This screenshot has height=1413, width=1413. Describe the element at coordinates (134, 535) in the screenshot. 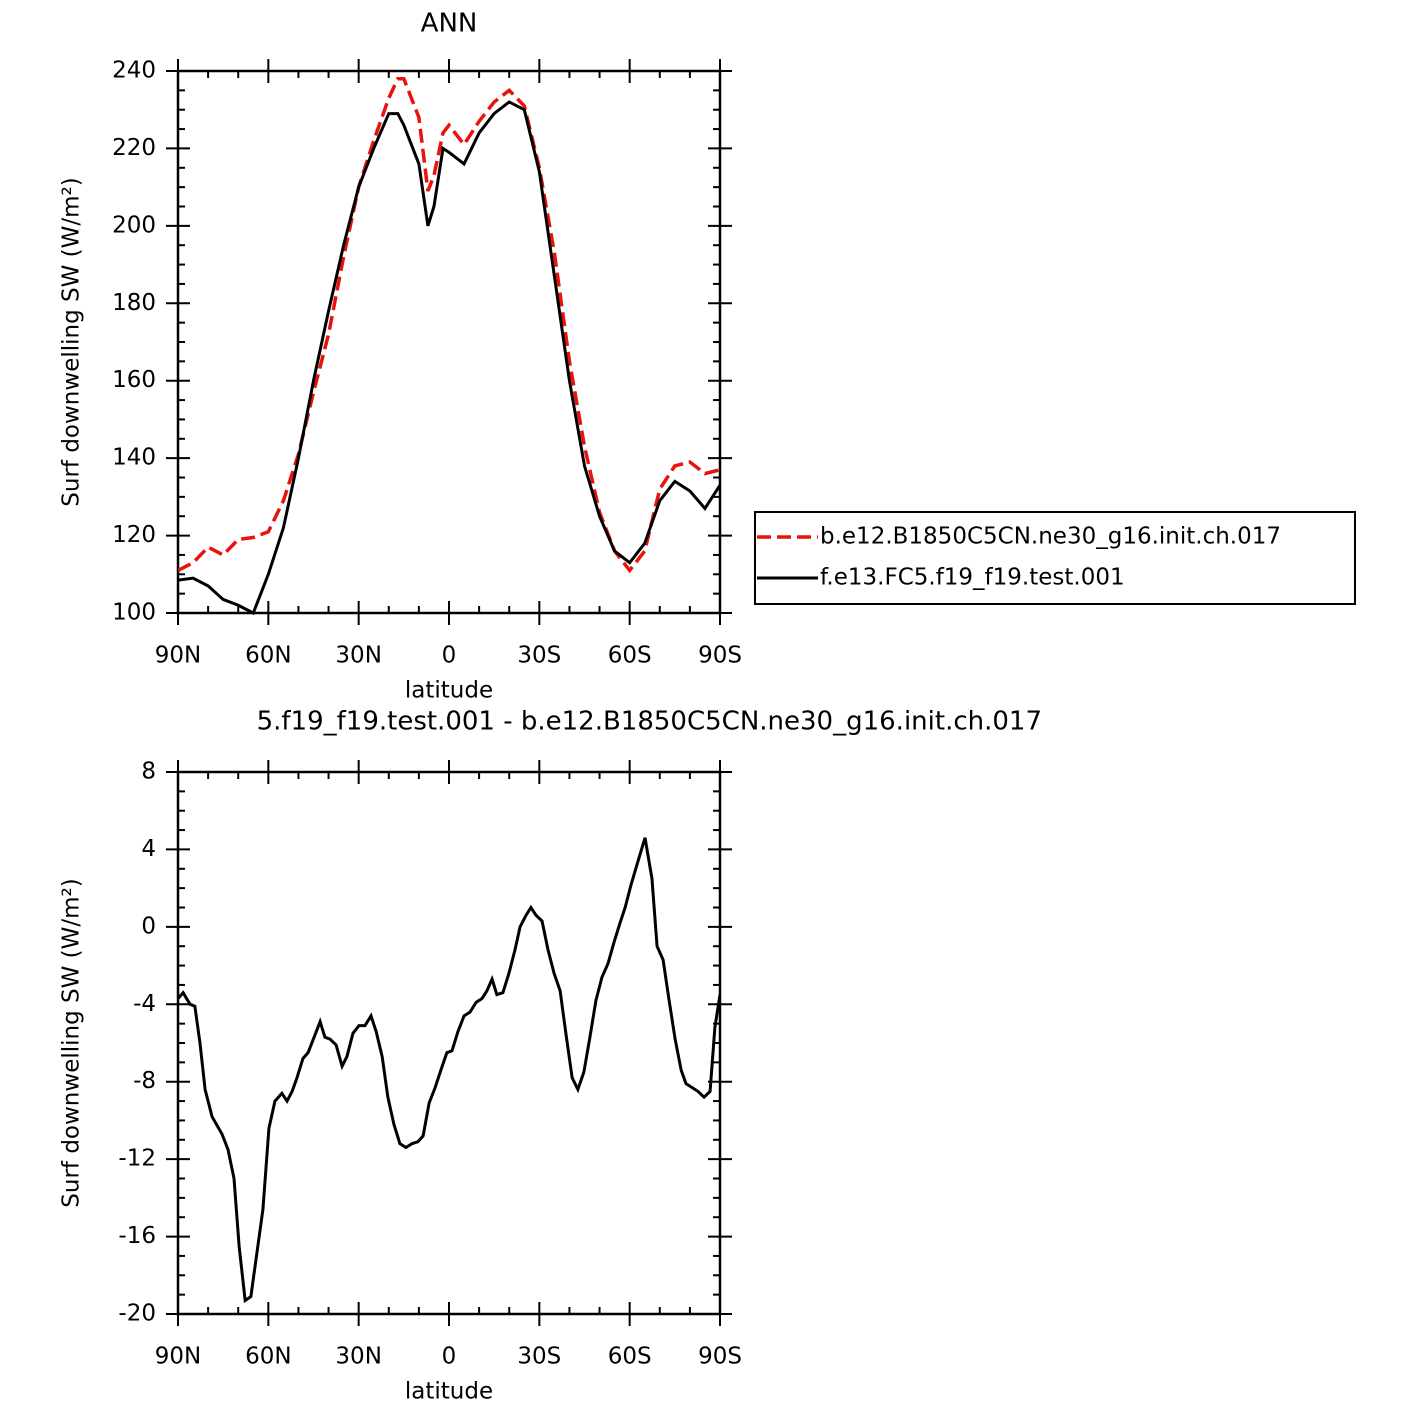

I see `y-tick-label: 120` at that location.